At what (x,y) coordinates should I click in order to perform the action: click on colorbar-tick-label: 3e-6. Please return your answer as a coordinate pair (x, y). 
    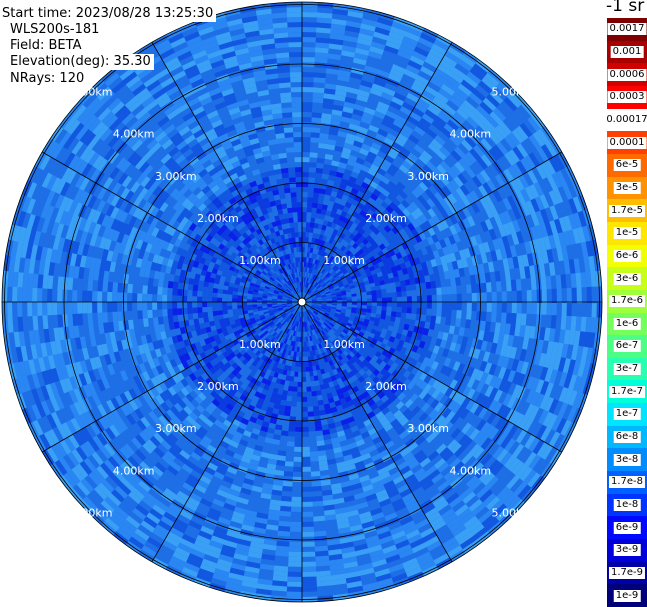
    Looking at the image, I should click on (627, 278).